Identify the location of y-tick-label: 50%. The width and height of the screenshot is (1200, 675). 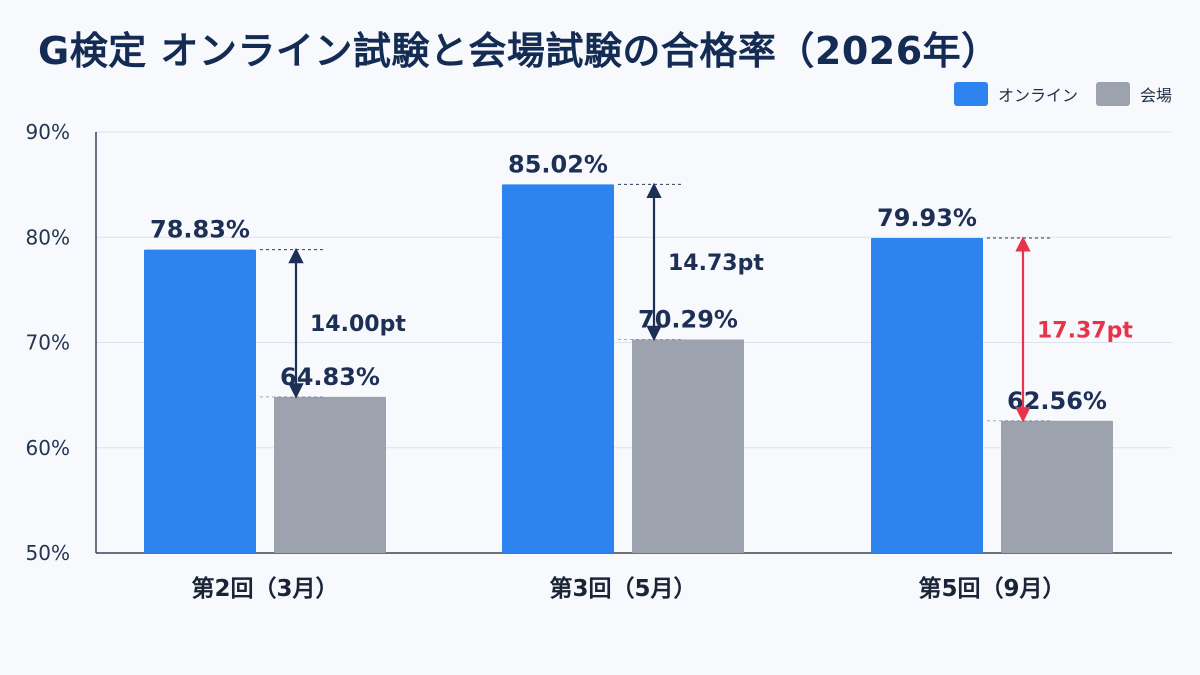
(48, 553).